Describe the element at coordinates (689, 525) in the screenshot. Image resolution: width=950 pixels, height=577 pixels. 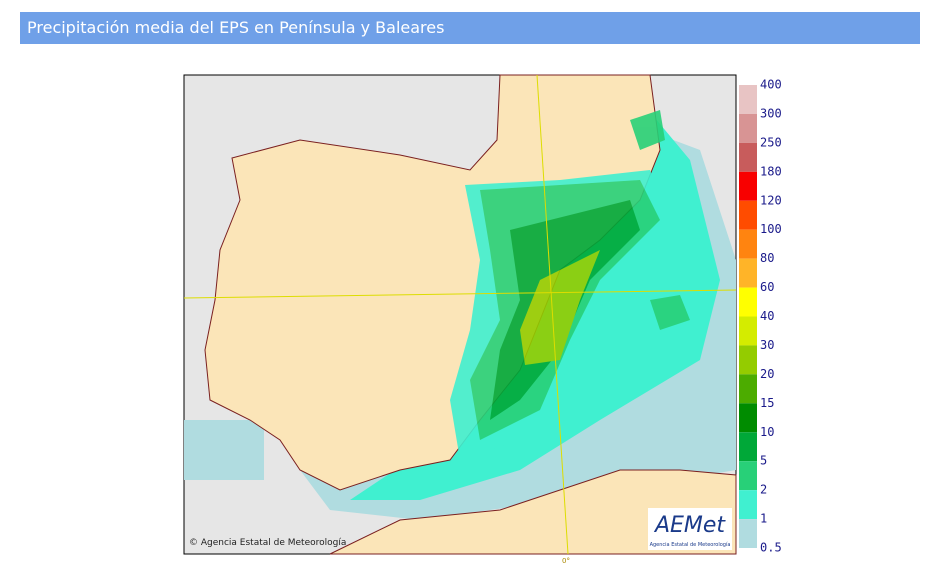
I see `logo: AEMet` at that location.